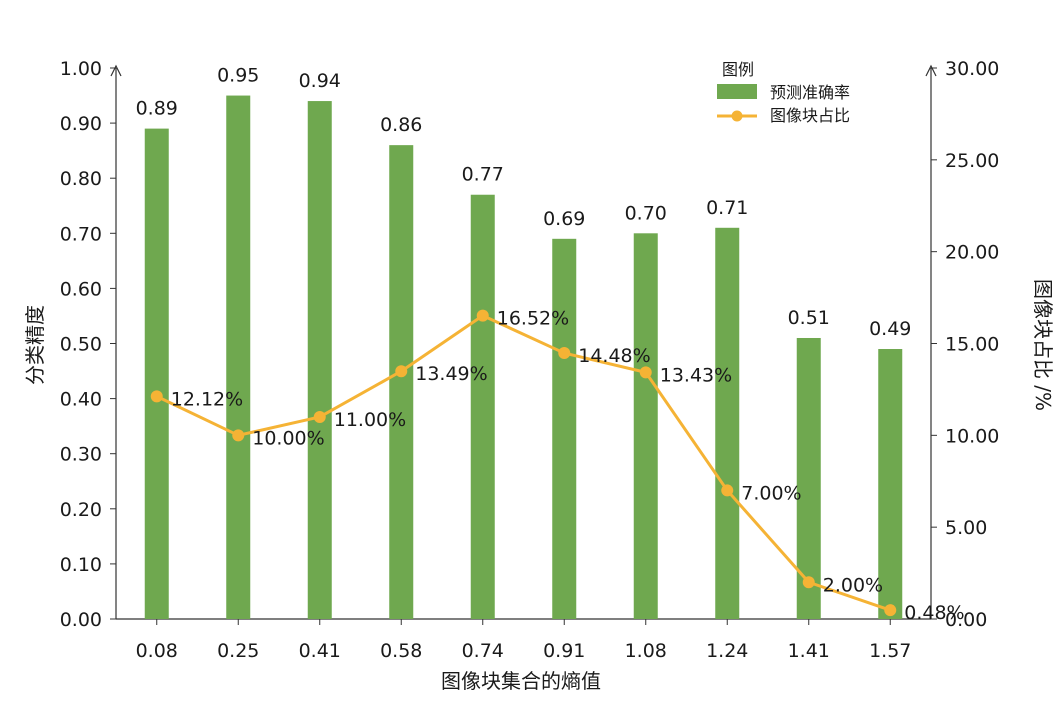 This screenshot has width=1063, height=704. What do you see at coordinates (157, 109) in the screenshot?
I see `bar-value-label: 0.89` at bounding box center [157, 109].